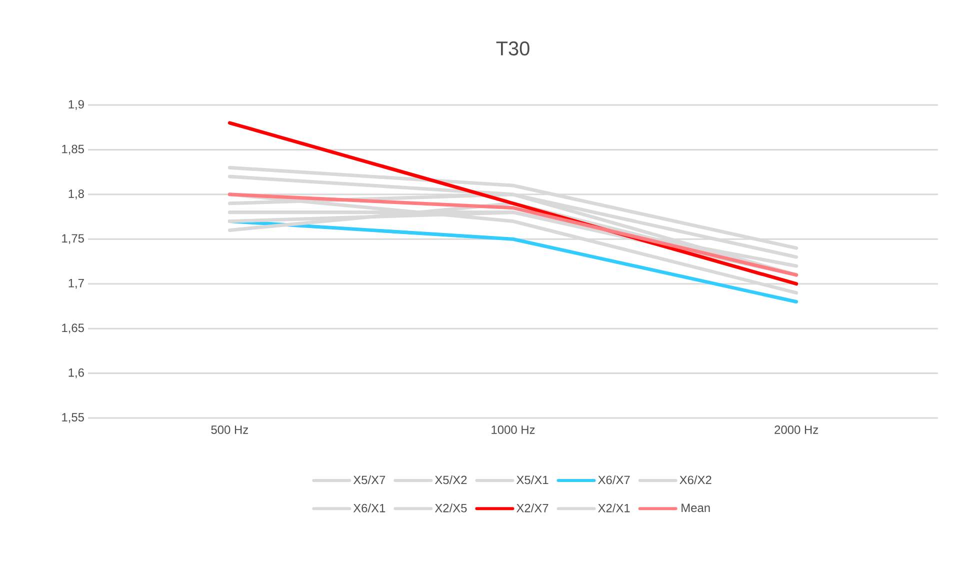  I want to click on legend-label: X2/X1, so click(614, 508).